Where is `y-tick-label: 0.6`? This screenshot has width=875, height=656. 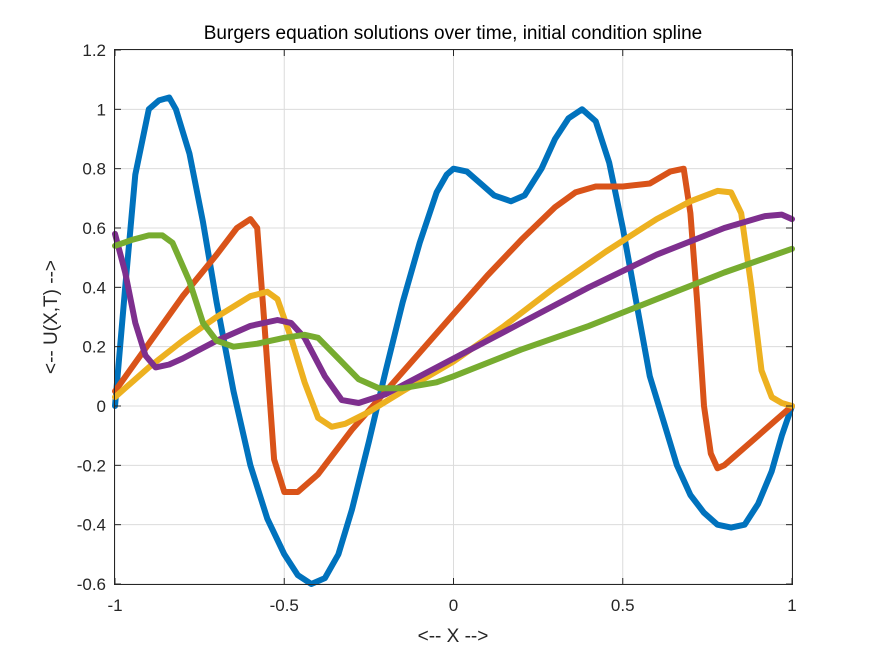
y-tick-label: 0.6 is located at coordinates (94, 228).